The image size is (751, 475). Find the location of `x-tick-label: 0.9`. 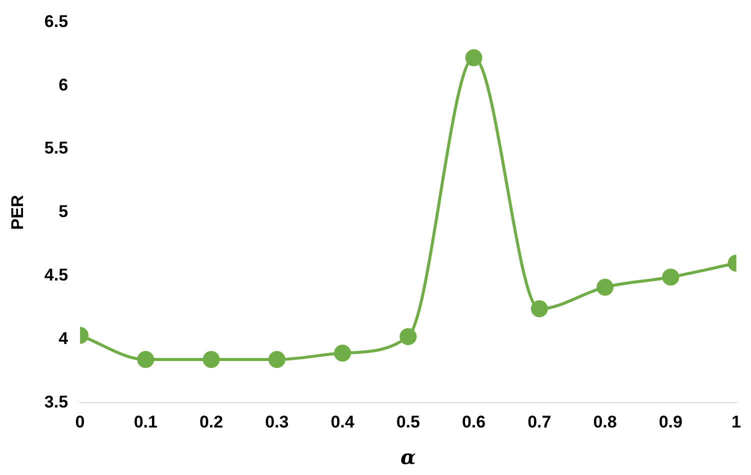

x-tick-label: 0.9 is located at coordinates (670, 422).